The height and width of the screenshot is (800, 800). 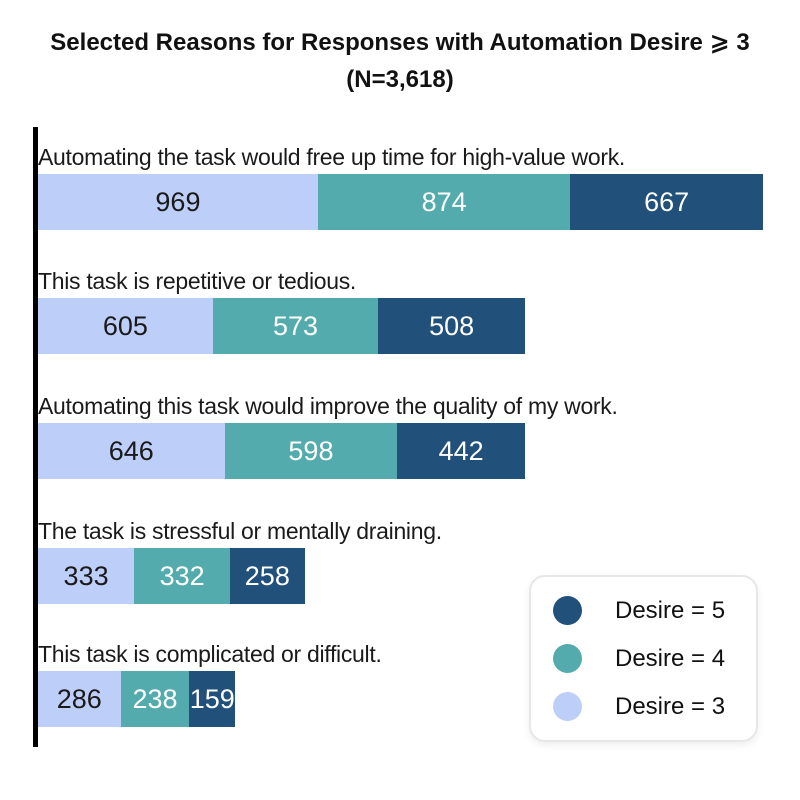 I want to click on legend: Desire = 5 Desire = 4 Desire = 3, so click(x=643, y=658).